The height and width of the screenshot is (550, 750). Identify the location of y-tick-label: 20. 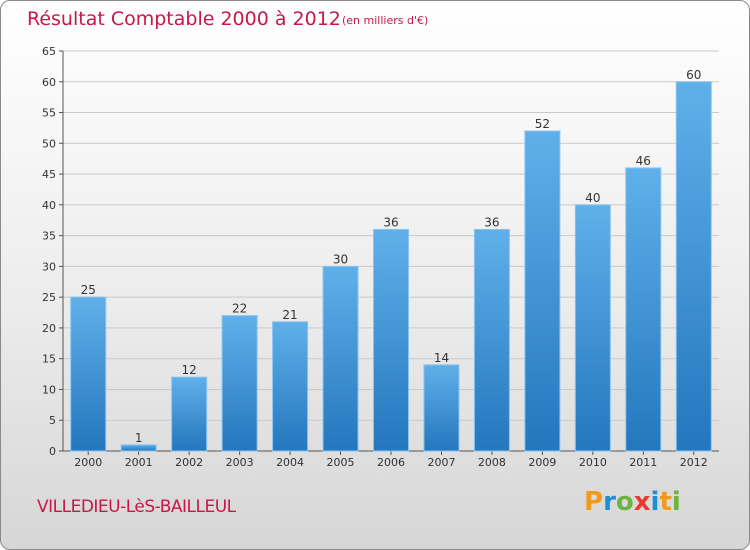
(49, 328).